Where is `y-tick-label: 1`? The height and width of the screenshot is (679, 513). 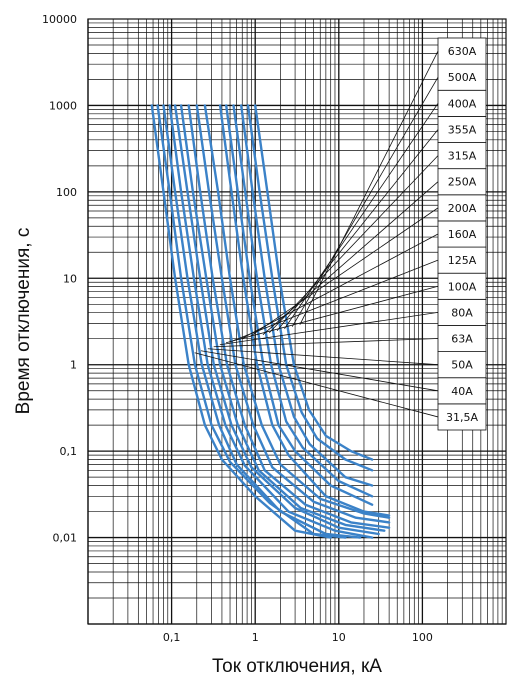
y-tick-label: 1 is located at coordinates (73, 365).